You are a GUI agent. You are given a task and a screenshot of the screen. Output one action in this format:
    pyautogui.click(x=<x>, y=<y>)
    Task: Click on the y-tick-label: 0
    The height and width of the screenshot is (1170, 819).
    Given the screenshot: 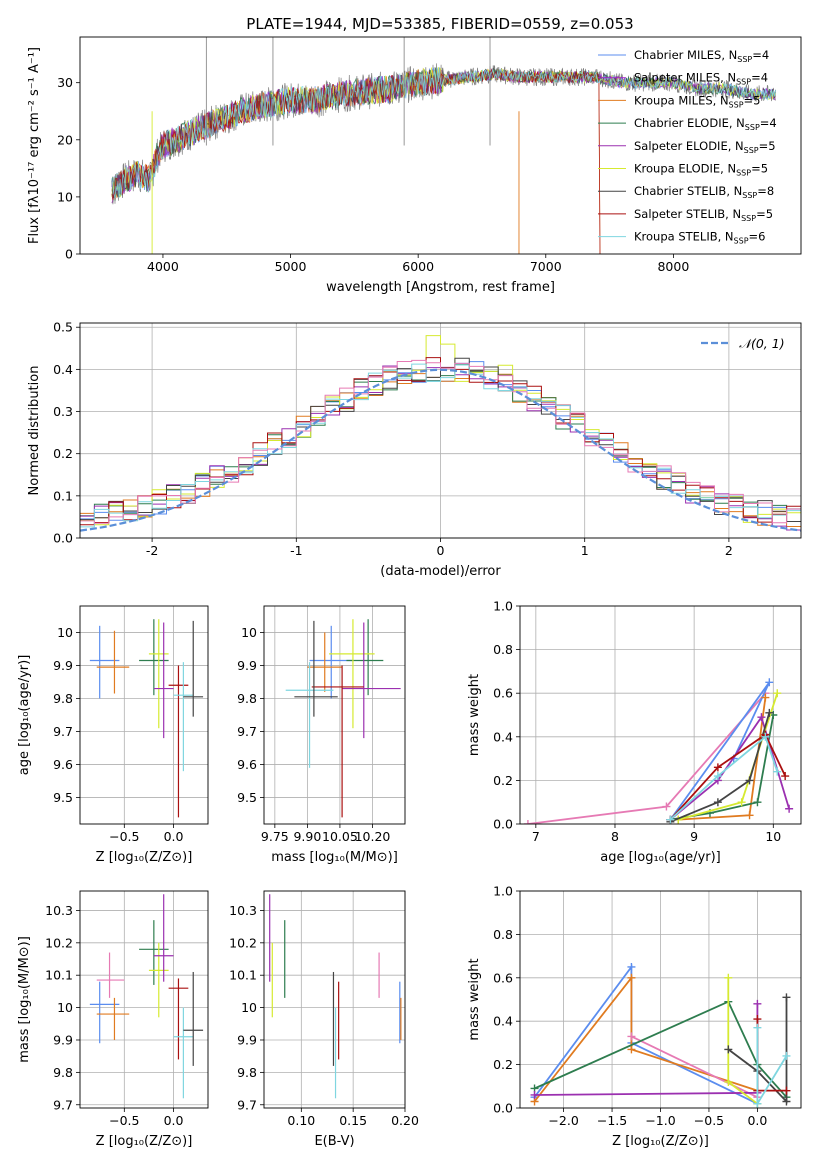 What is the action you would take?
    pyautogui.click(x=69, y=254)
    